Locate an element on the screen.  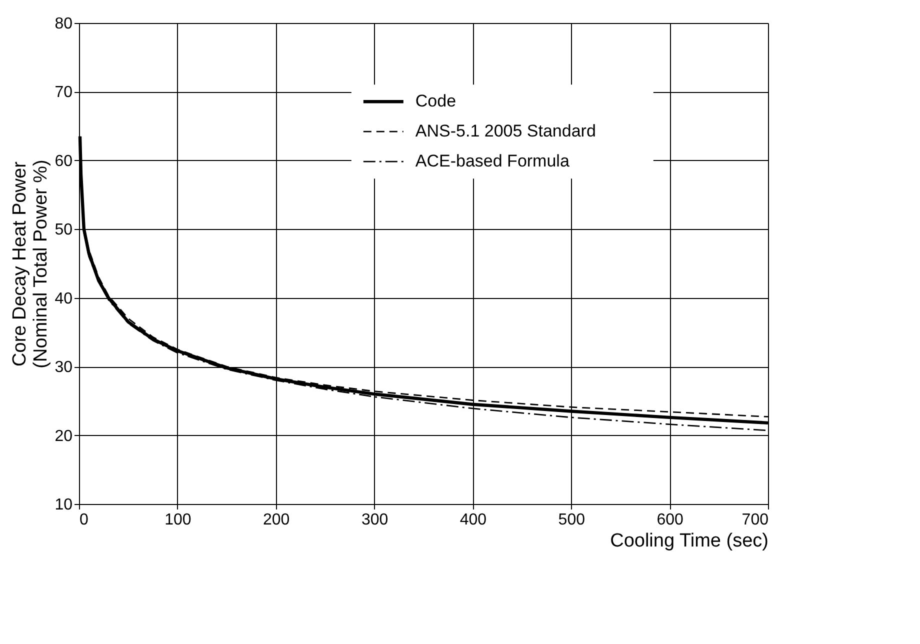
y-tick-label: 80 is located at coordinates (63, 24).